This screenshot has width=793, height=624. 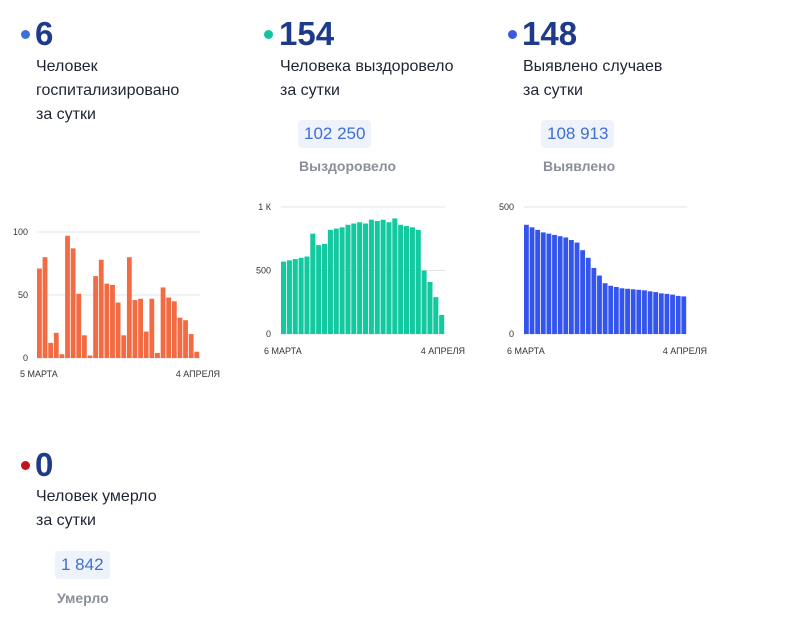 What do you see at coordinates (550, 33) in the screenshot?
I see `cases-value: 148` at bounding box center [550, 33].